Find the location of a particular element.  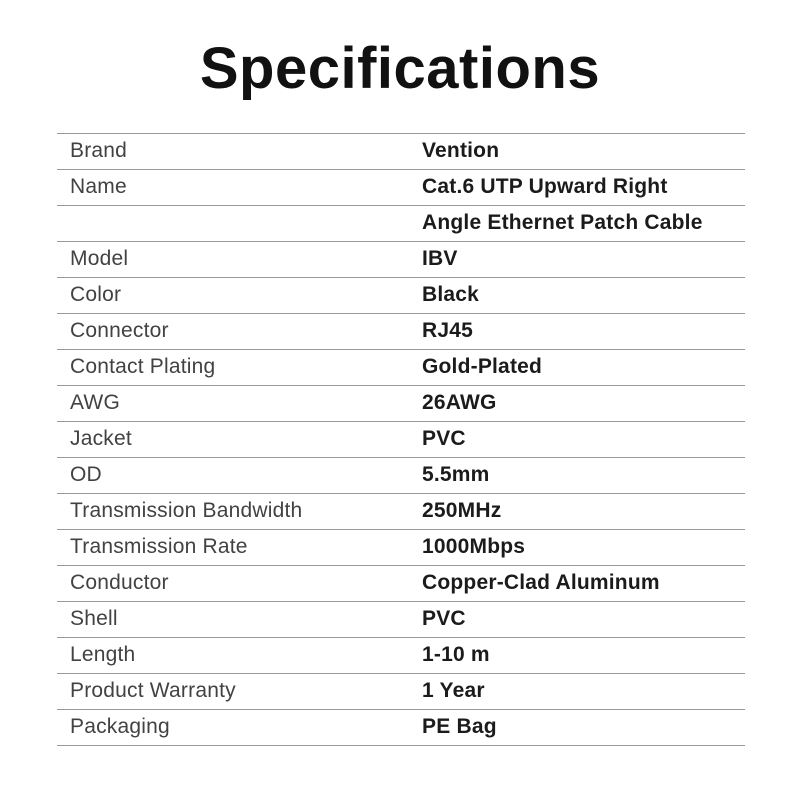

spec-row-awg: AWG 26AWG is located at coordinates (401, 404).